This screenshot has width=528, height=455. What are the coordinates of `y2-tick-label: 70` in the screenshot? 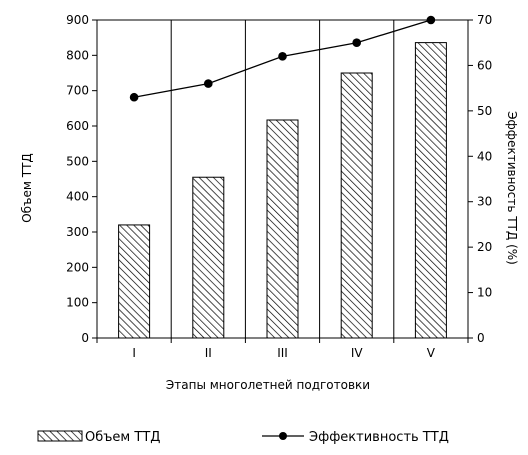 It's located at (484, 20).